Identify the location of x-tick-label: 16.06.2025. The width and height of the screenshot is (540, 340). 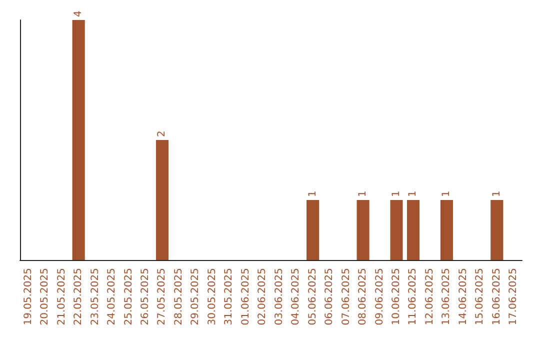
(496, 297).